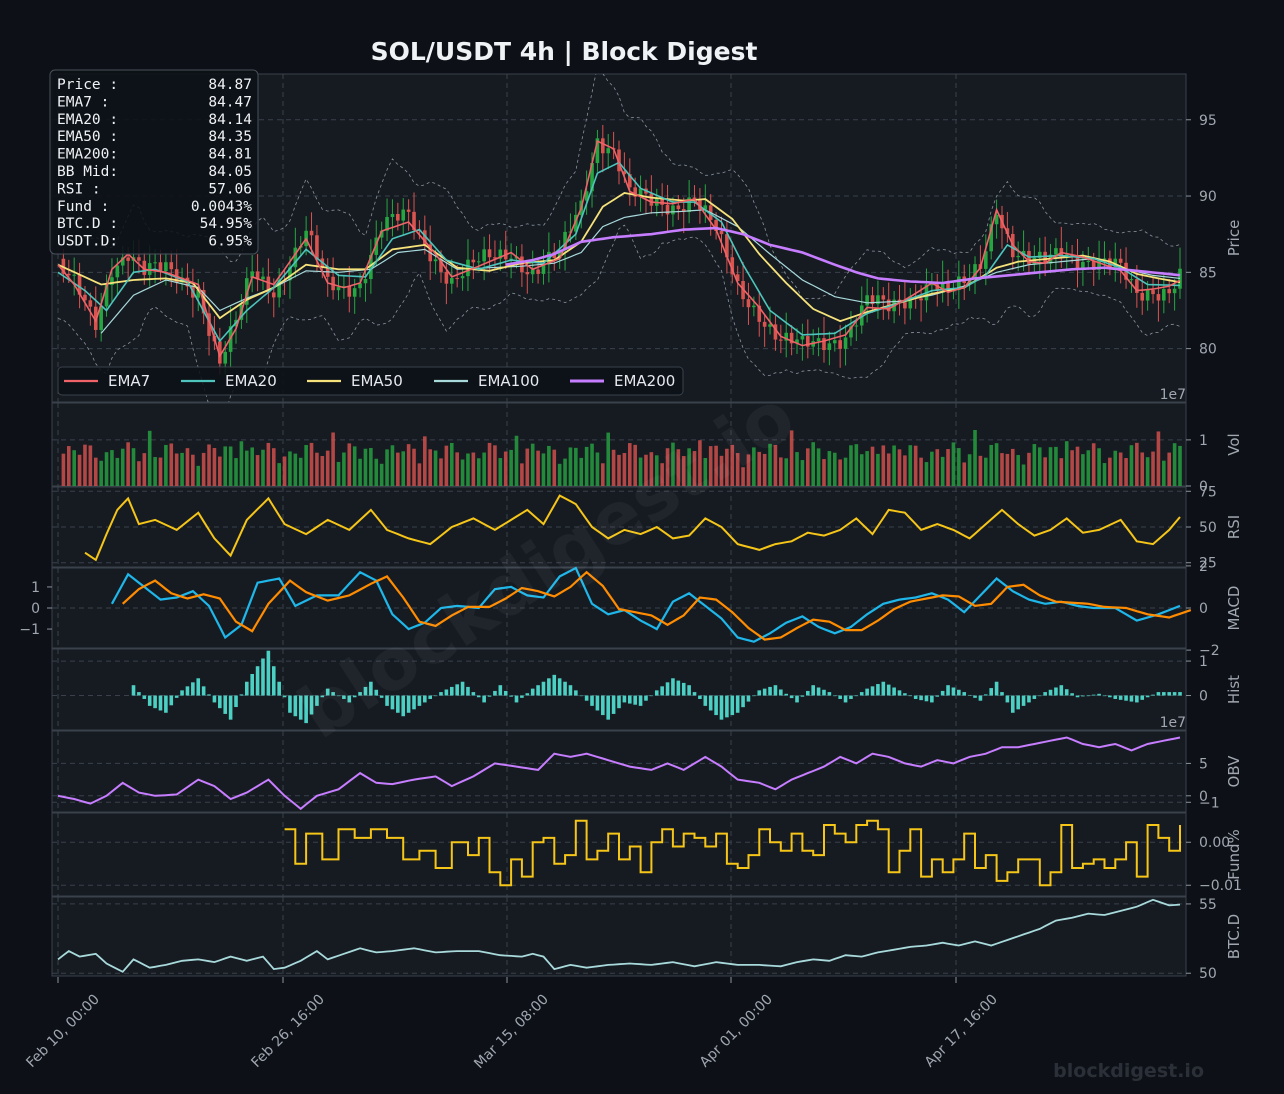 The width and height of the screenshot is (1284, 1094). What do you see at coordinates (35, 588) in the screenshot?
I see `macd-left-tick-label: 1` at bounding box center [35, 588].